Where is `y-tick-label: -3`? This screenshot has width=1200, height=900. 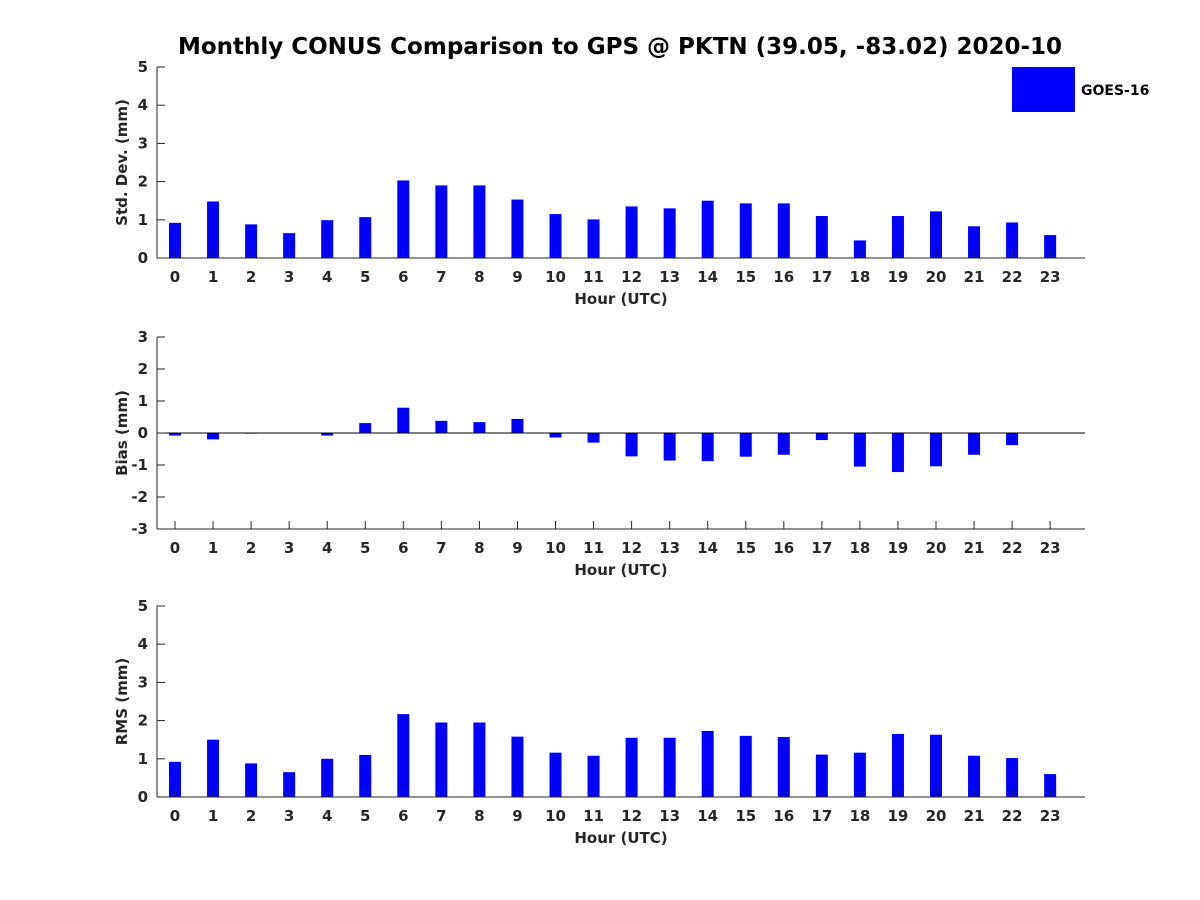 y-tick-label: -3 is located at coordinates (139, 529).